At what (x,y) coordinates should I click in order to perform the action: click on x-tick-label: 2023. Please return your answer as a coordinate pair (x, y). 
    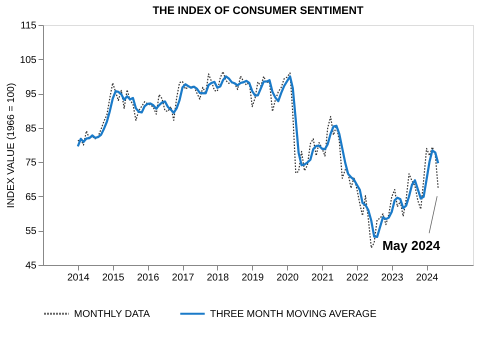
    Looking at the image, I should click on (392, 278).